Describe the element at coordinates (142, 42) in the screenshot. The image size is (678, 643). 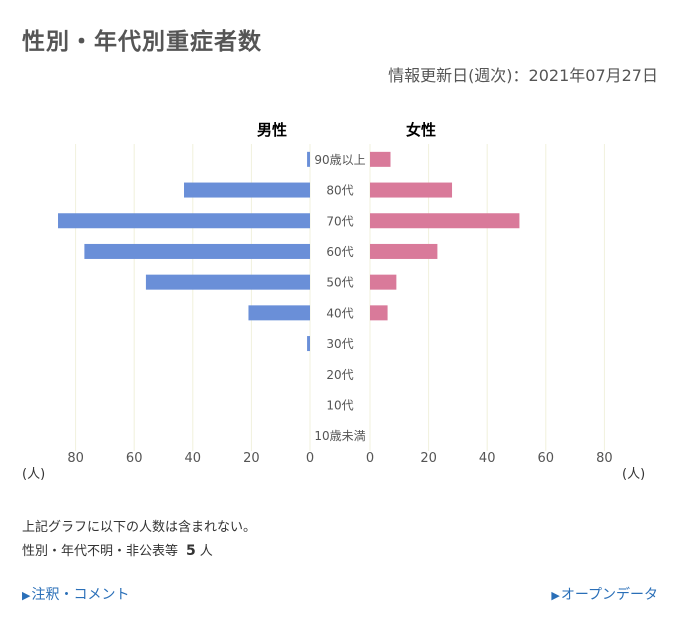
I see `page-title: 性別・年代別重症者数` at that location.